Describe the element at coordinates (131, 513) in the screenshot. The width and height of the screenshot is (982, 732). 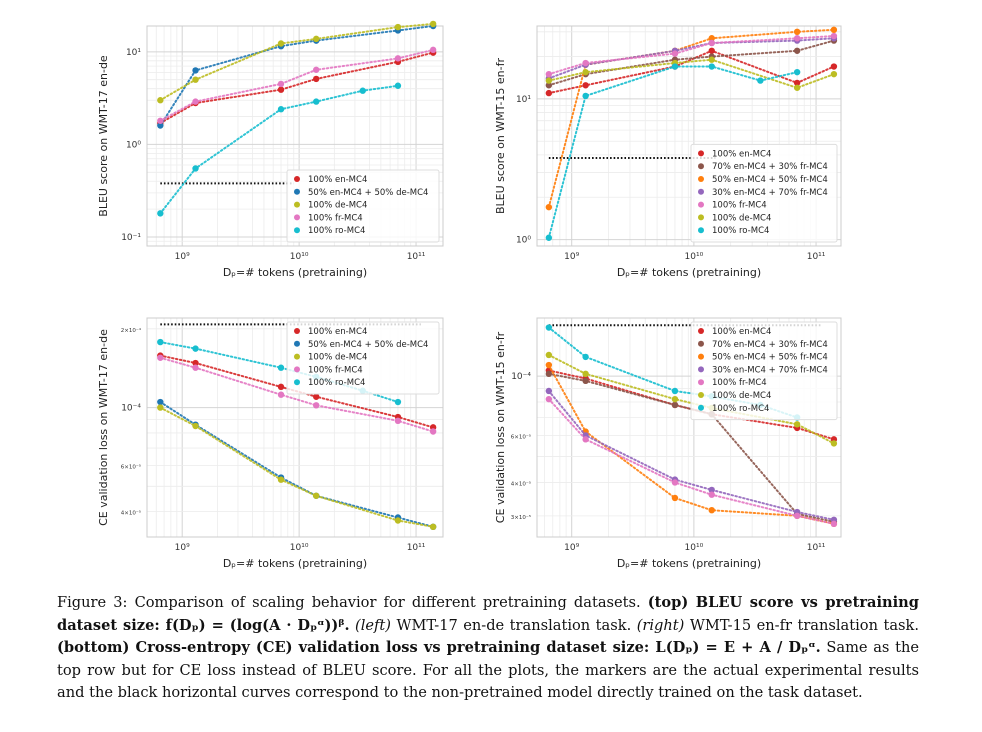
I see `y-tick-label: 4×10⁻⁵` at that location.